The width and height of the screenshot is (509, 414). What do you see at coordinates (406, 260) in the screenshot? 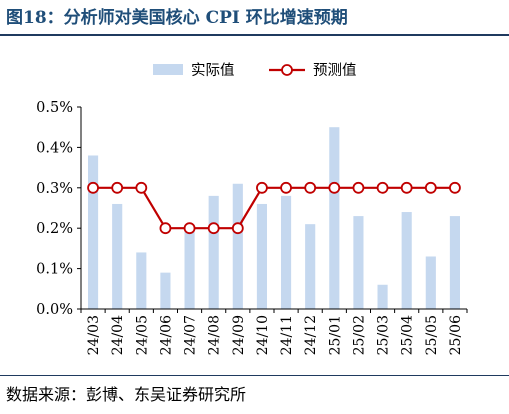
I see `bar-25/04` at bounding box center [406, 260].